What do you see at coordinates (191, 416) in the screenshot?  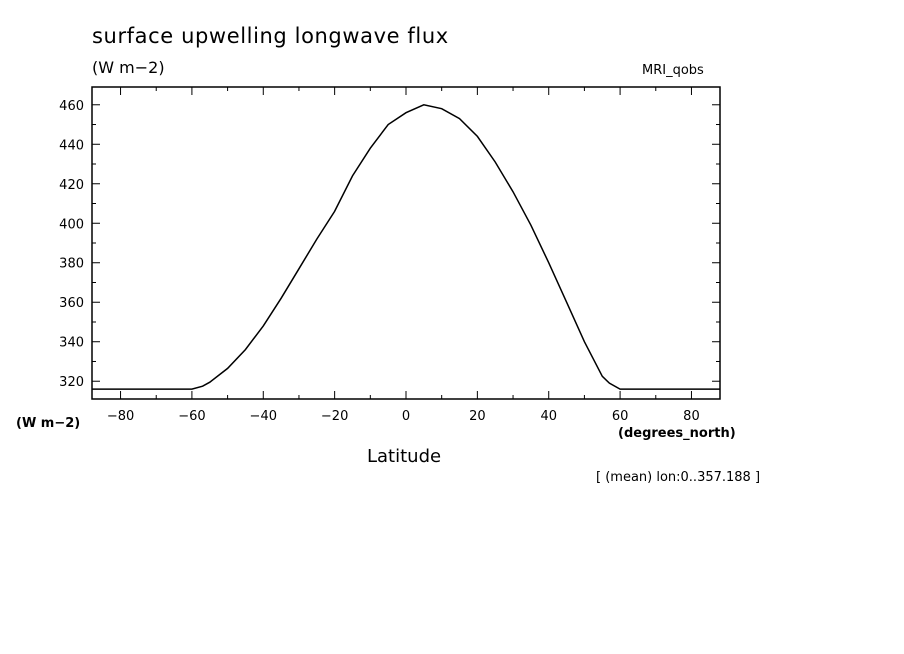 I see `x-tick-label: −60` at bounding box center [191, 416].